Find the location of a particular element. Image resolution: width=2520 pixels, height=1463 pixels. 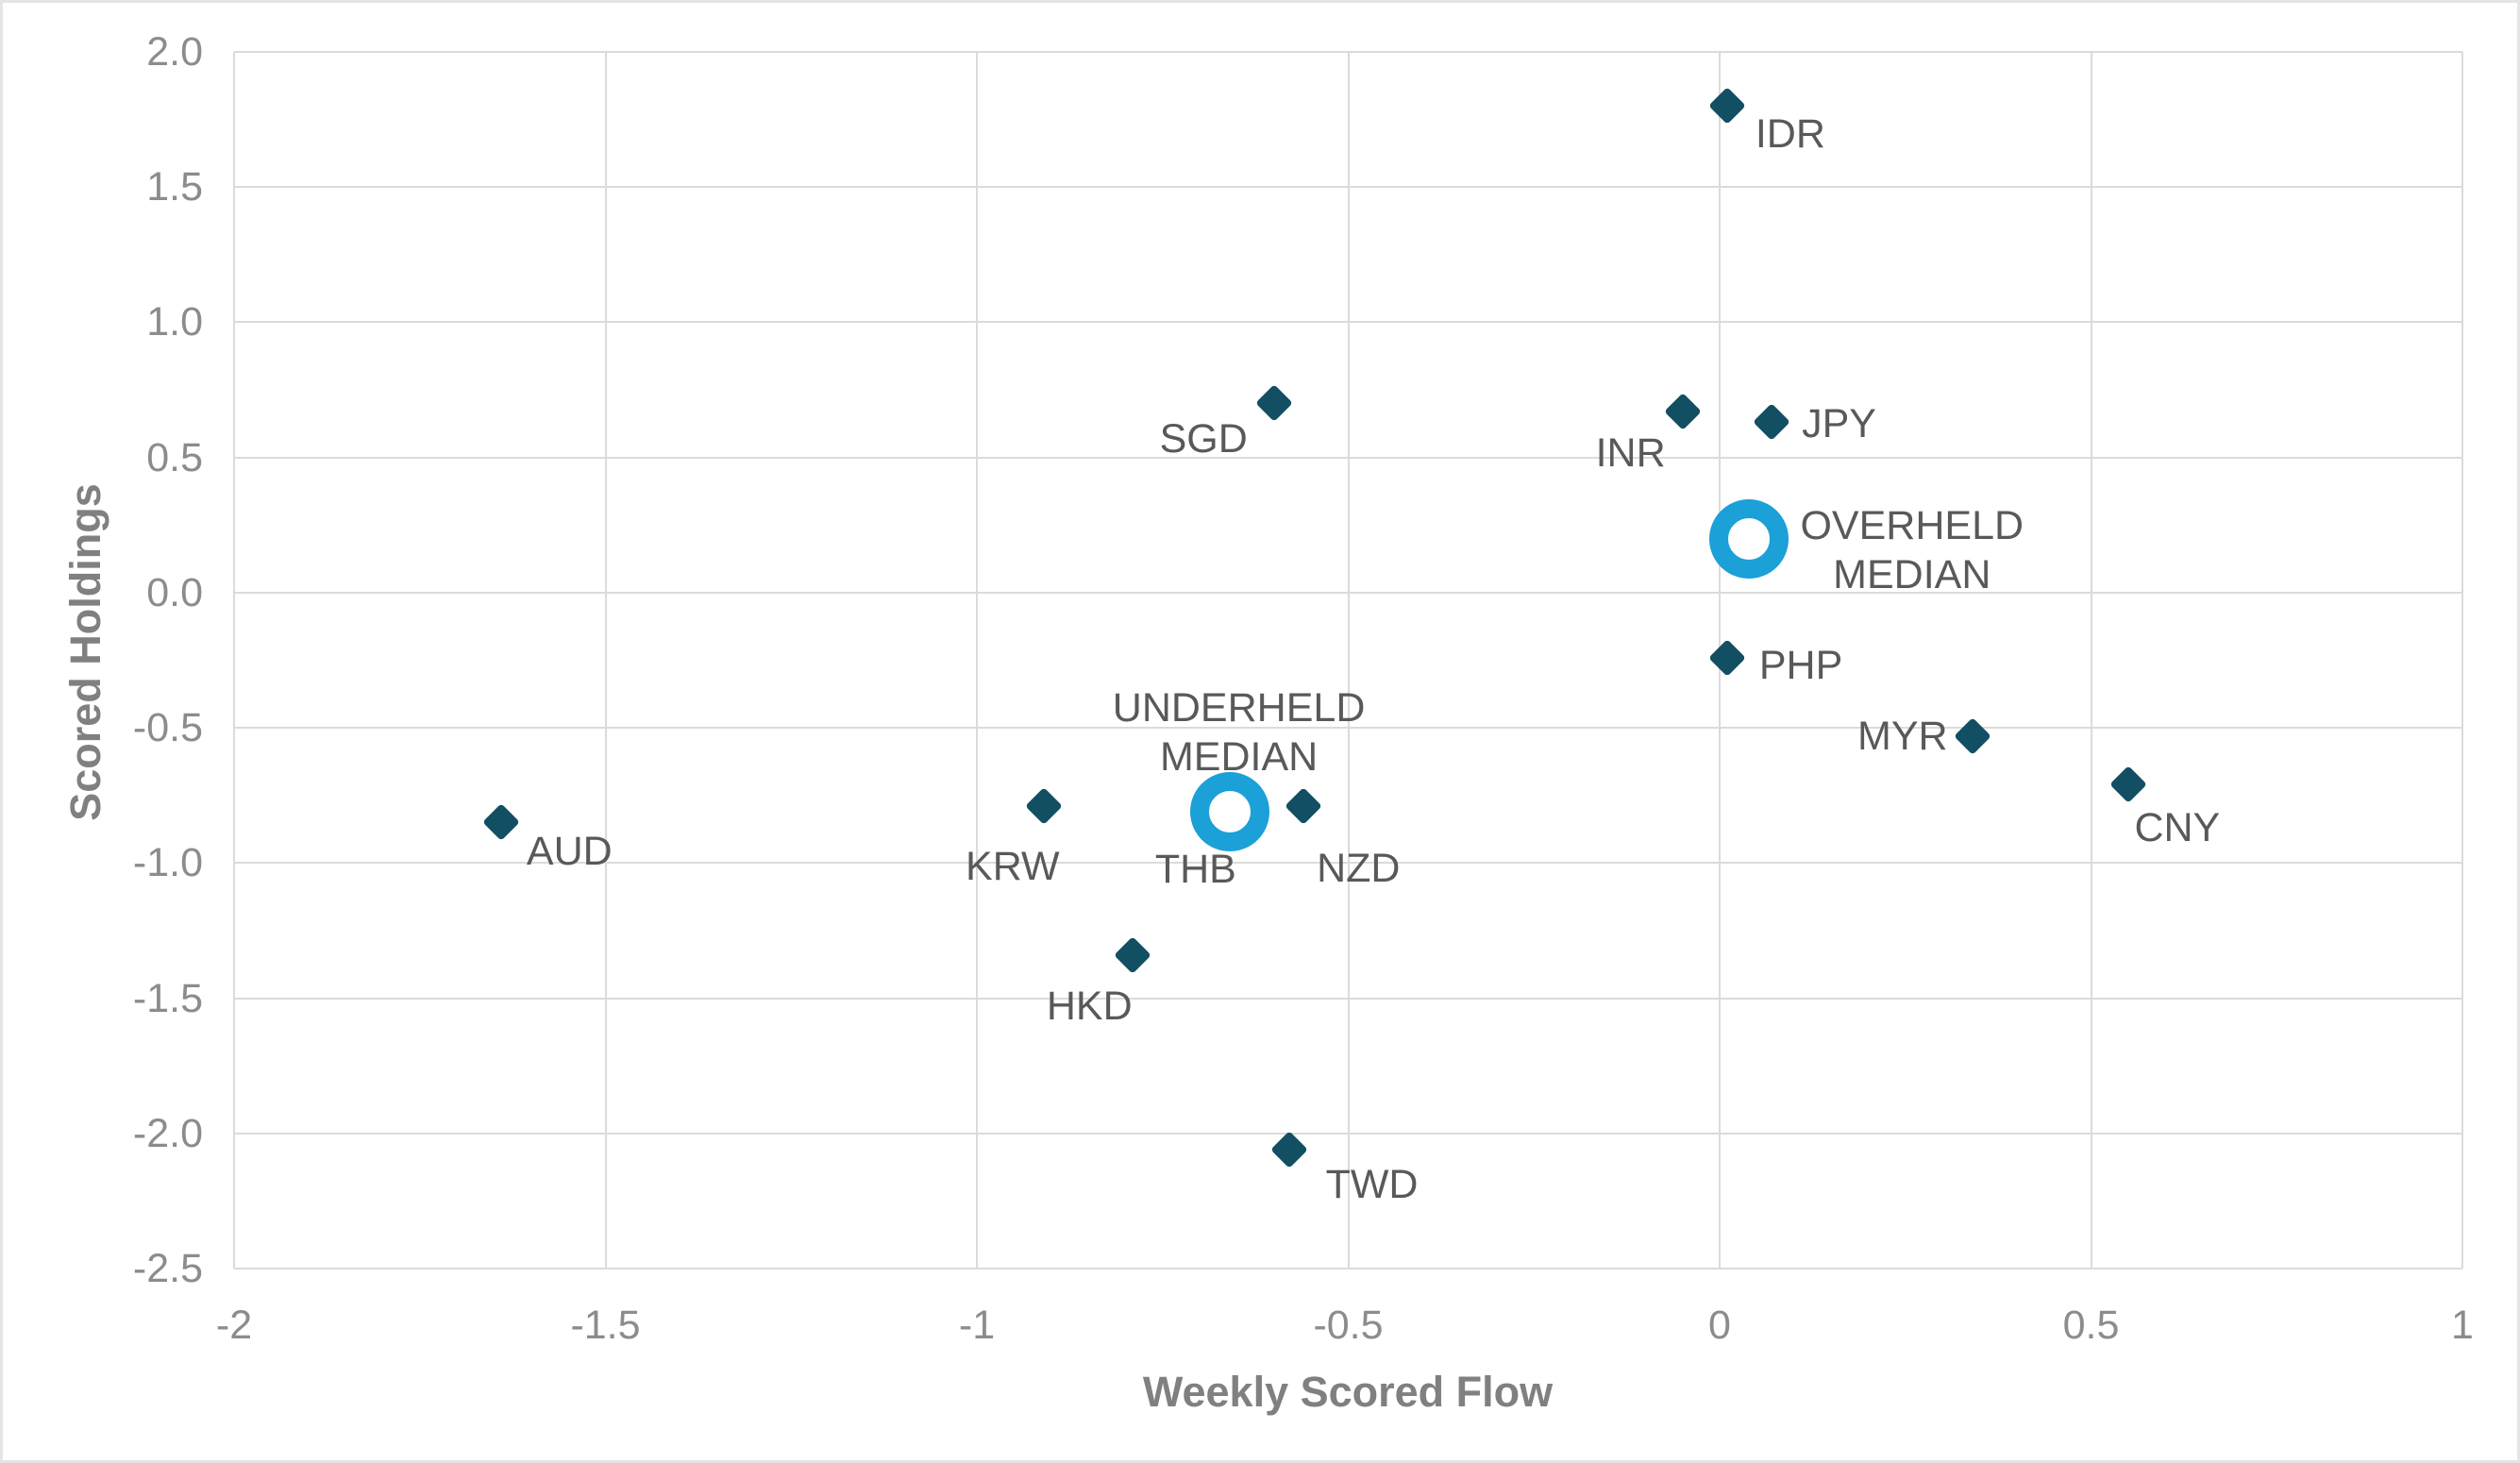

x-tick-label: -1.5 is located at coordinates (605, 1325).